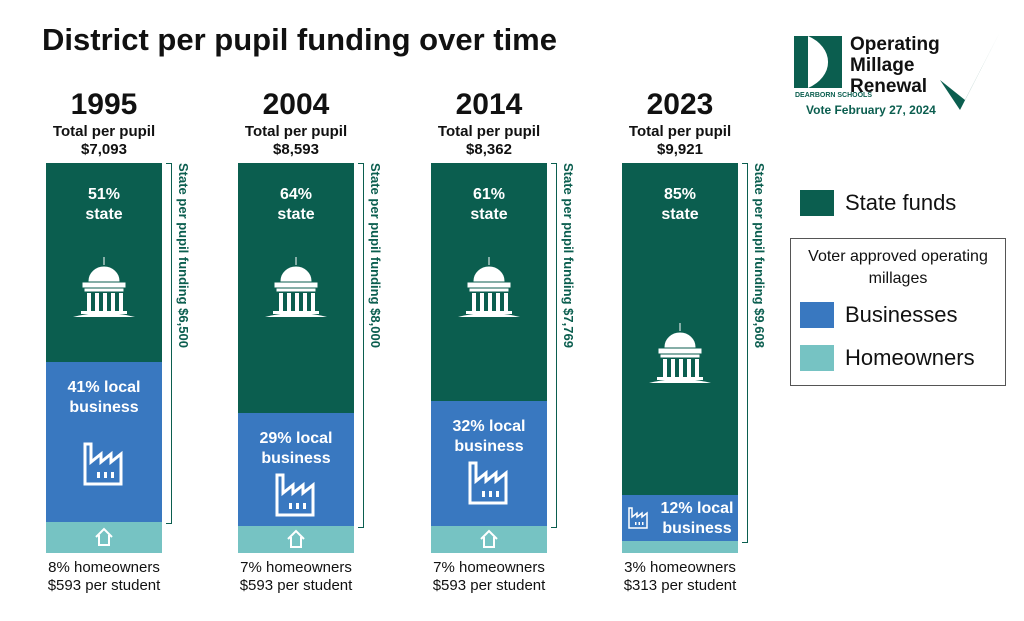  What do you see at coordinates (104, 567) in the screenshot?
I see `homeowner-label: 8% homeowners` at bounding box center [104, 567].